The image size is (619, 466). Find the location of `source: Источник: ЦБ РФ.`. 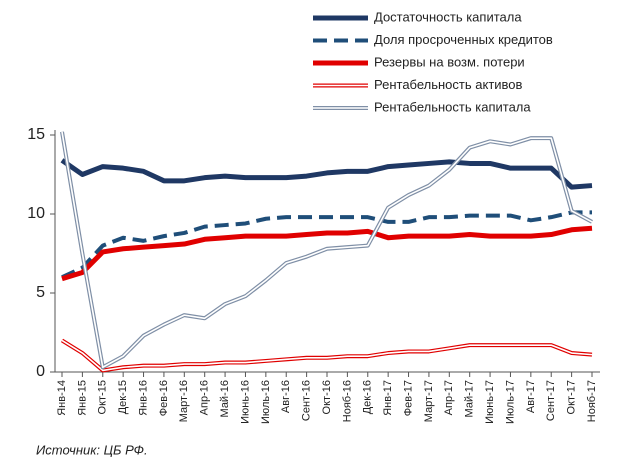

source: Источник: ЦБ РФ. is located at coordinates (92, 449).